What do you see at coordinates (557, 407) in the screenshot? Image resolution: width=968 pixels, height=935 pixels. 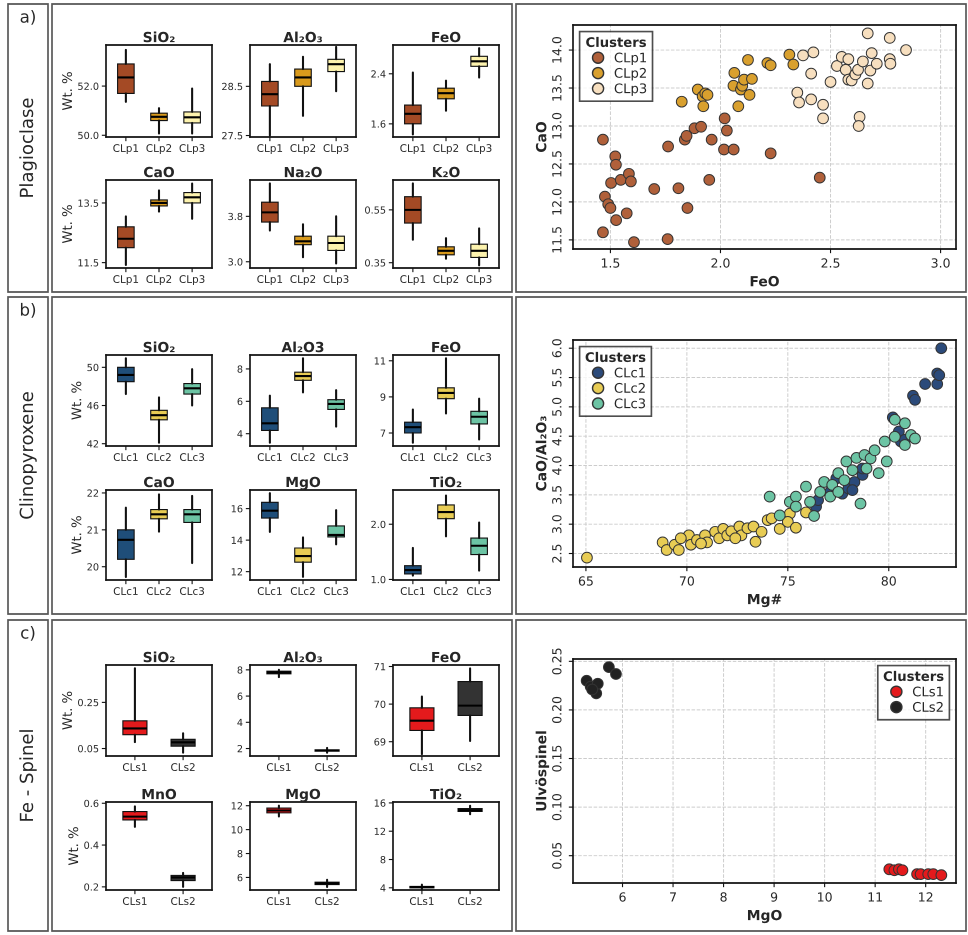 I see `y-tick-label: 5.0` at bounding box center [557, 407].